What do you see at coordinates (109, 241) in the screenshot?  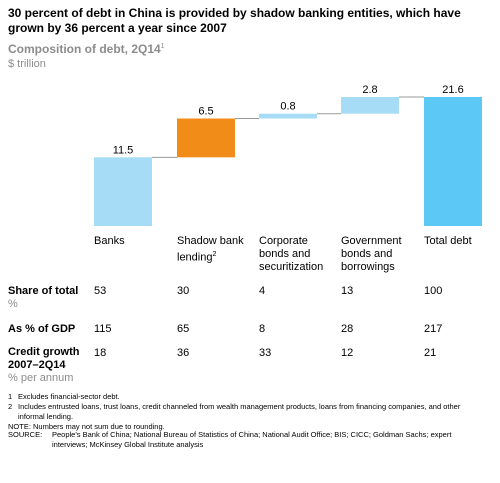 I see `category-banks: Banks` at bounding box center [109, 241].